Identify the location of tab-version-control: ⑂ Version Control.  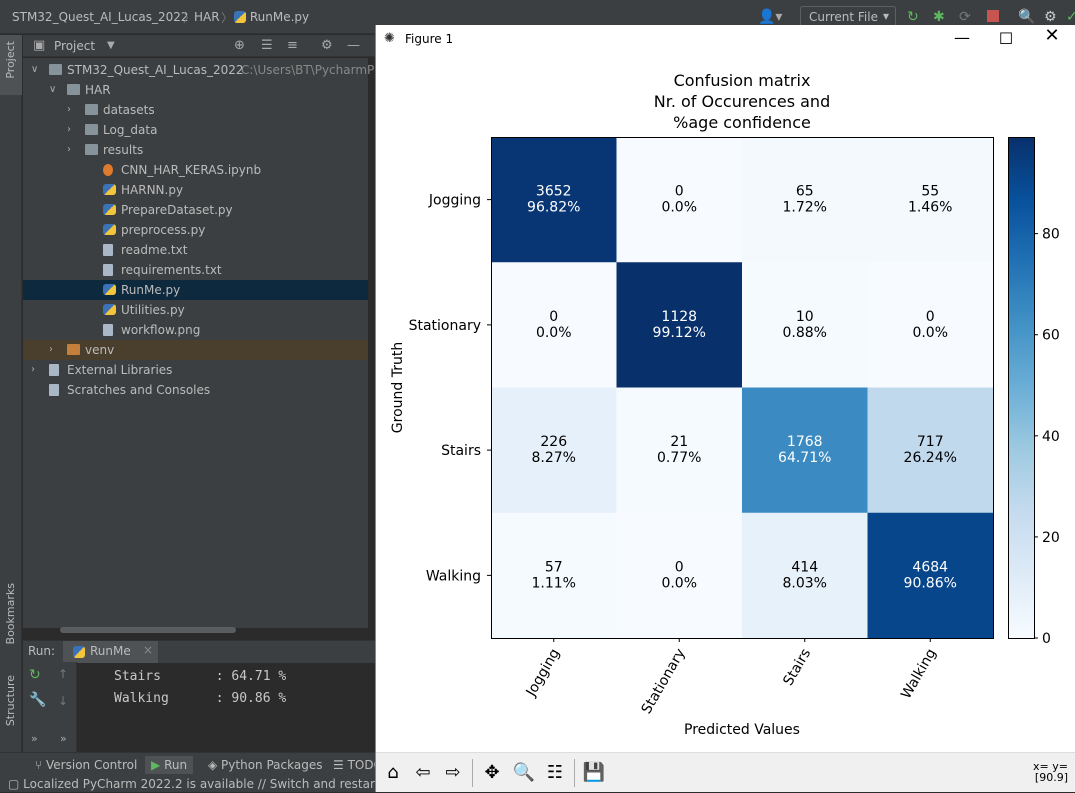
(86, 765).